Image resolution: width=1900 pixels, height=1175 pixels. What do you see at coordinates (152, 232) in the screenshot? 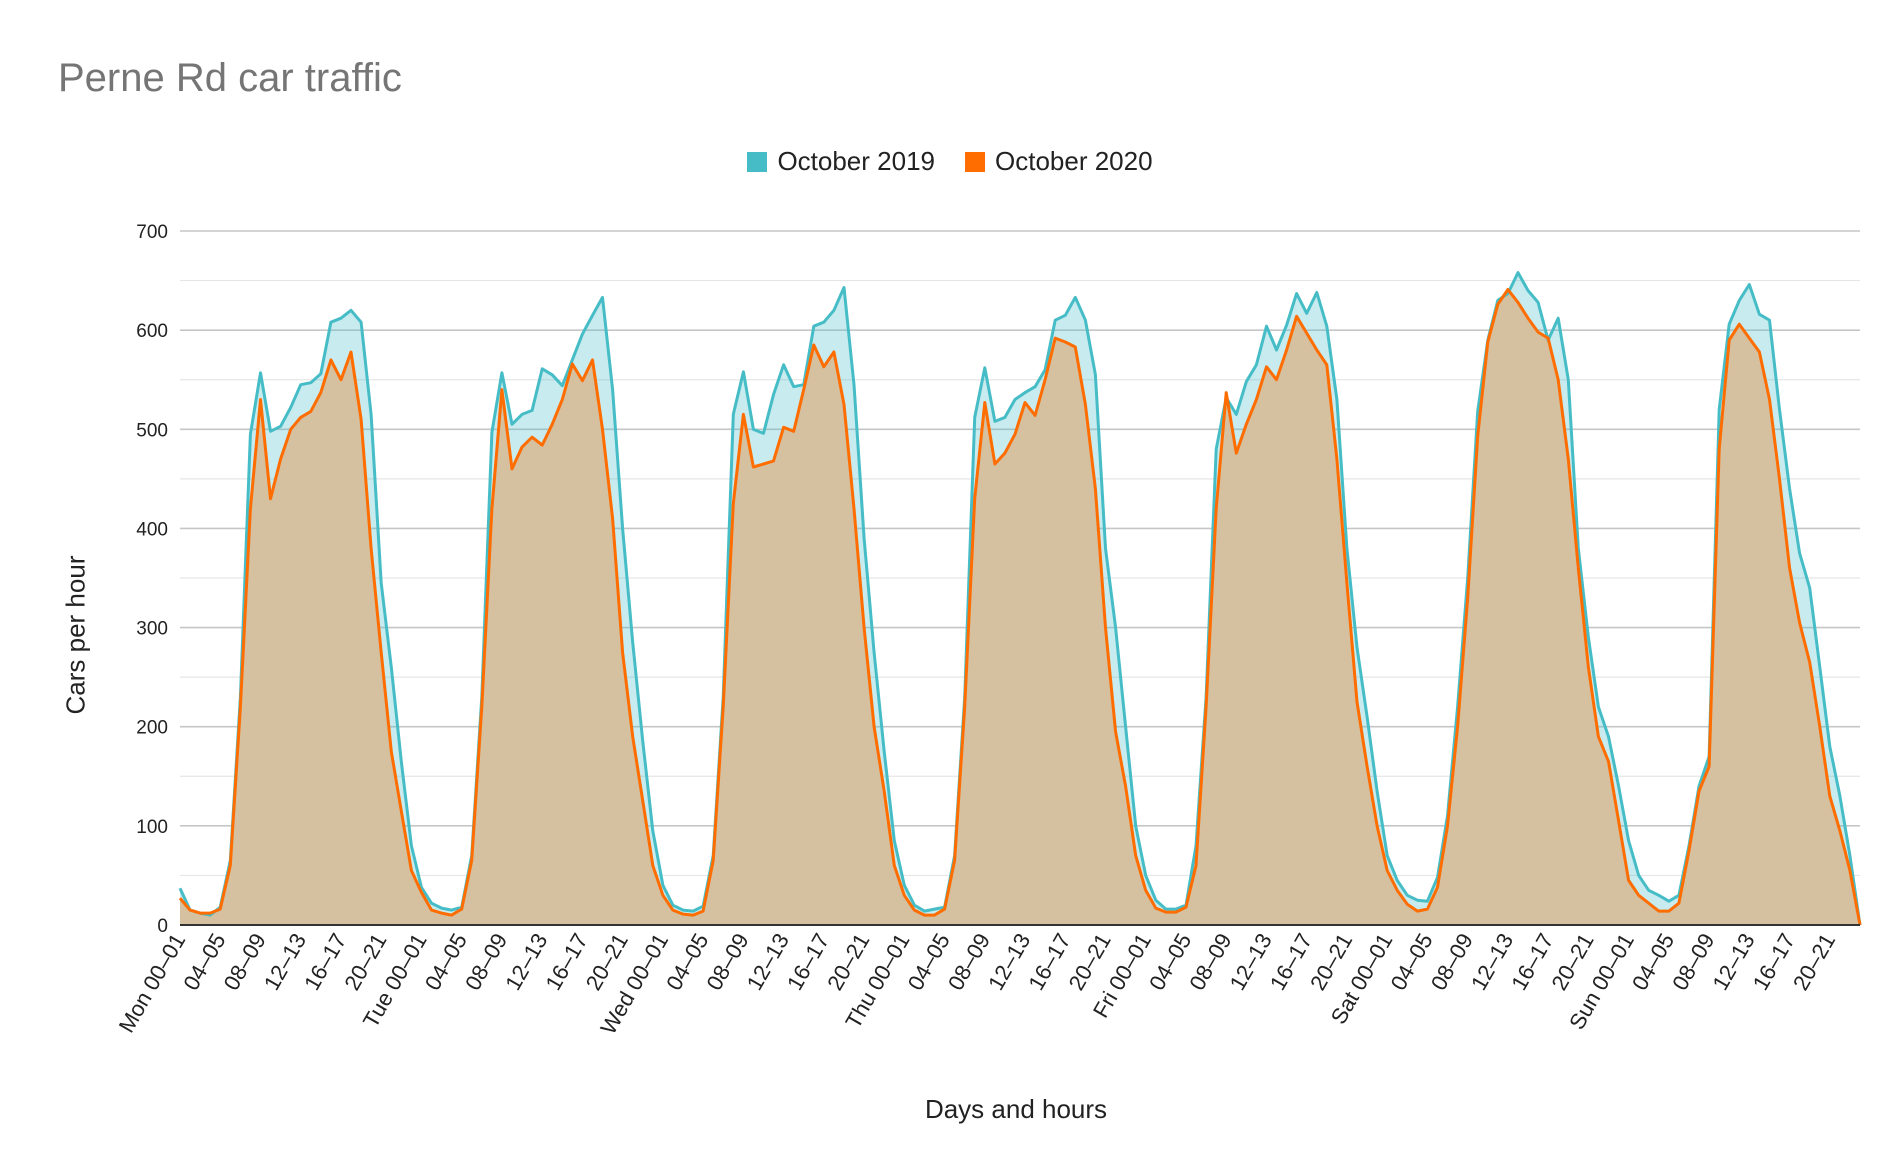
I see `y-tick-label: 700` at bounding box center [152, 232].